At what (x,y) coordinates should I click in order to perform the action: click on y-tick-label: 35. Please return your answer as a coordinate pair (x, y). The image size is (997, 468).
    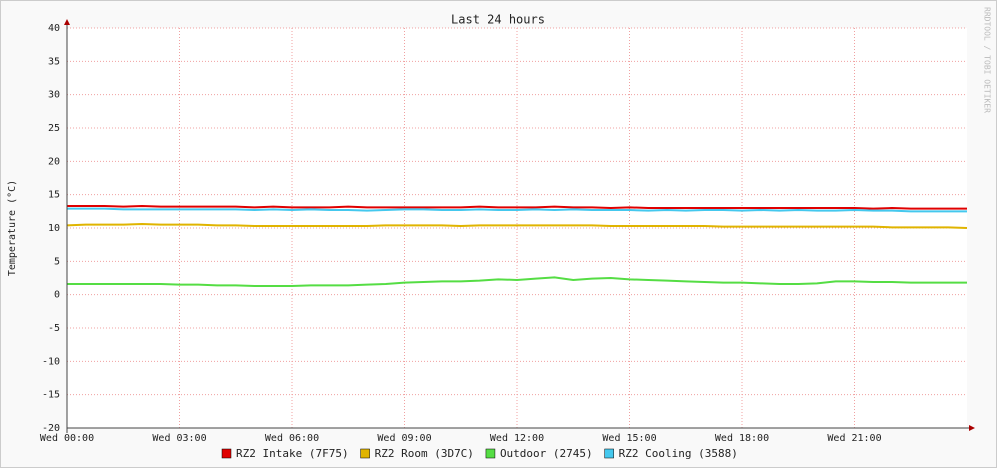
    Looking at the image, I should click on (54, 61).